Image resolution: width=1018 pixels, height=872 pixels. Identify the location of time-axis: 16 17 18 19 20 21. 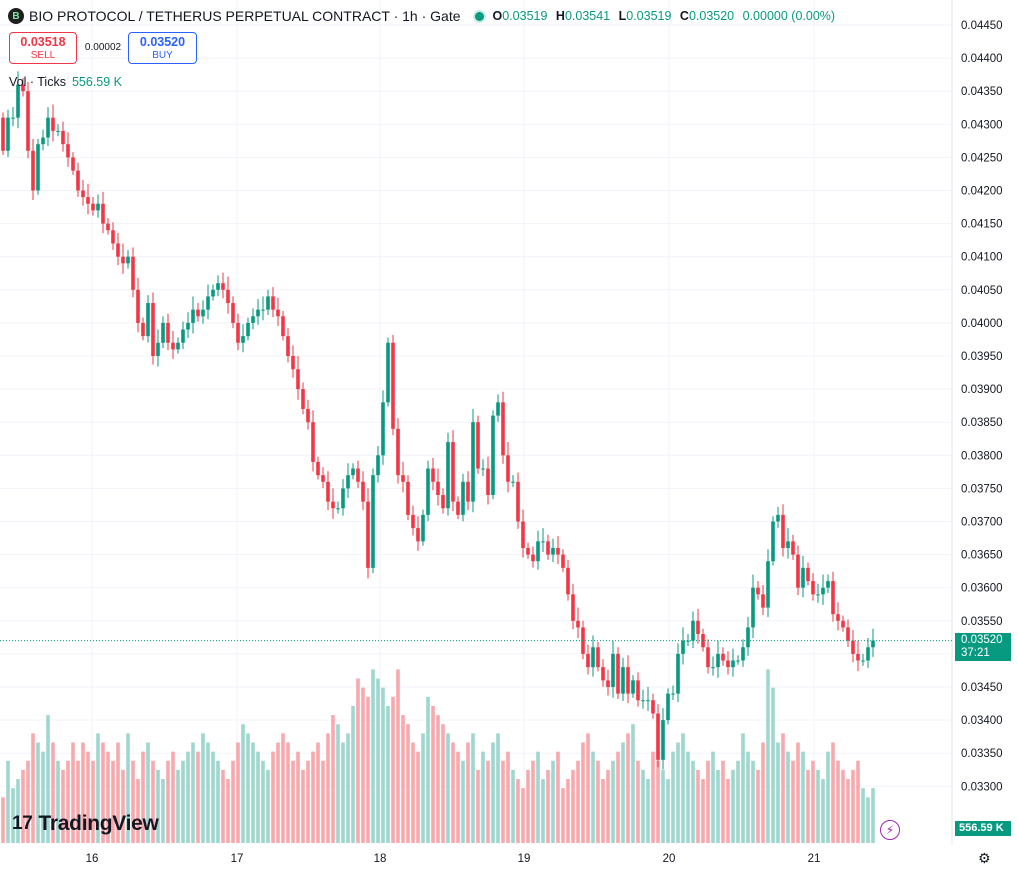
(453, 859).